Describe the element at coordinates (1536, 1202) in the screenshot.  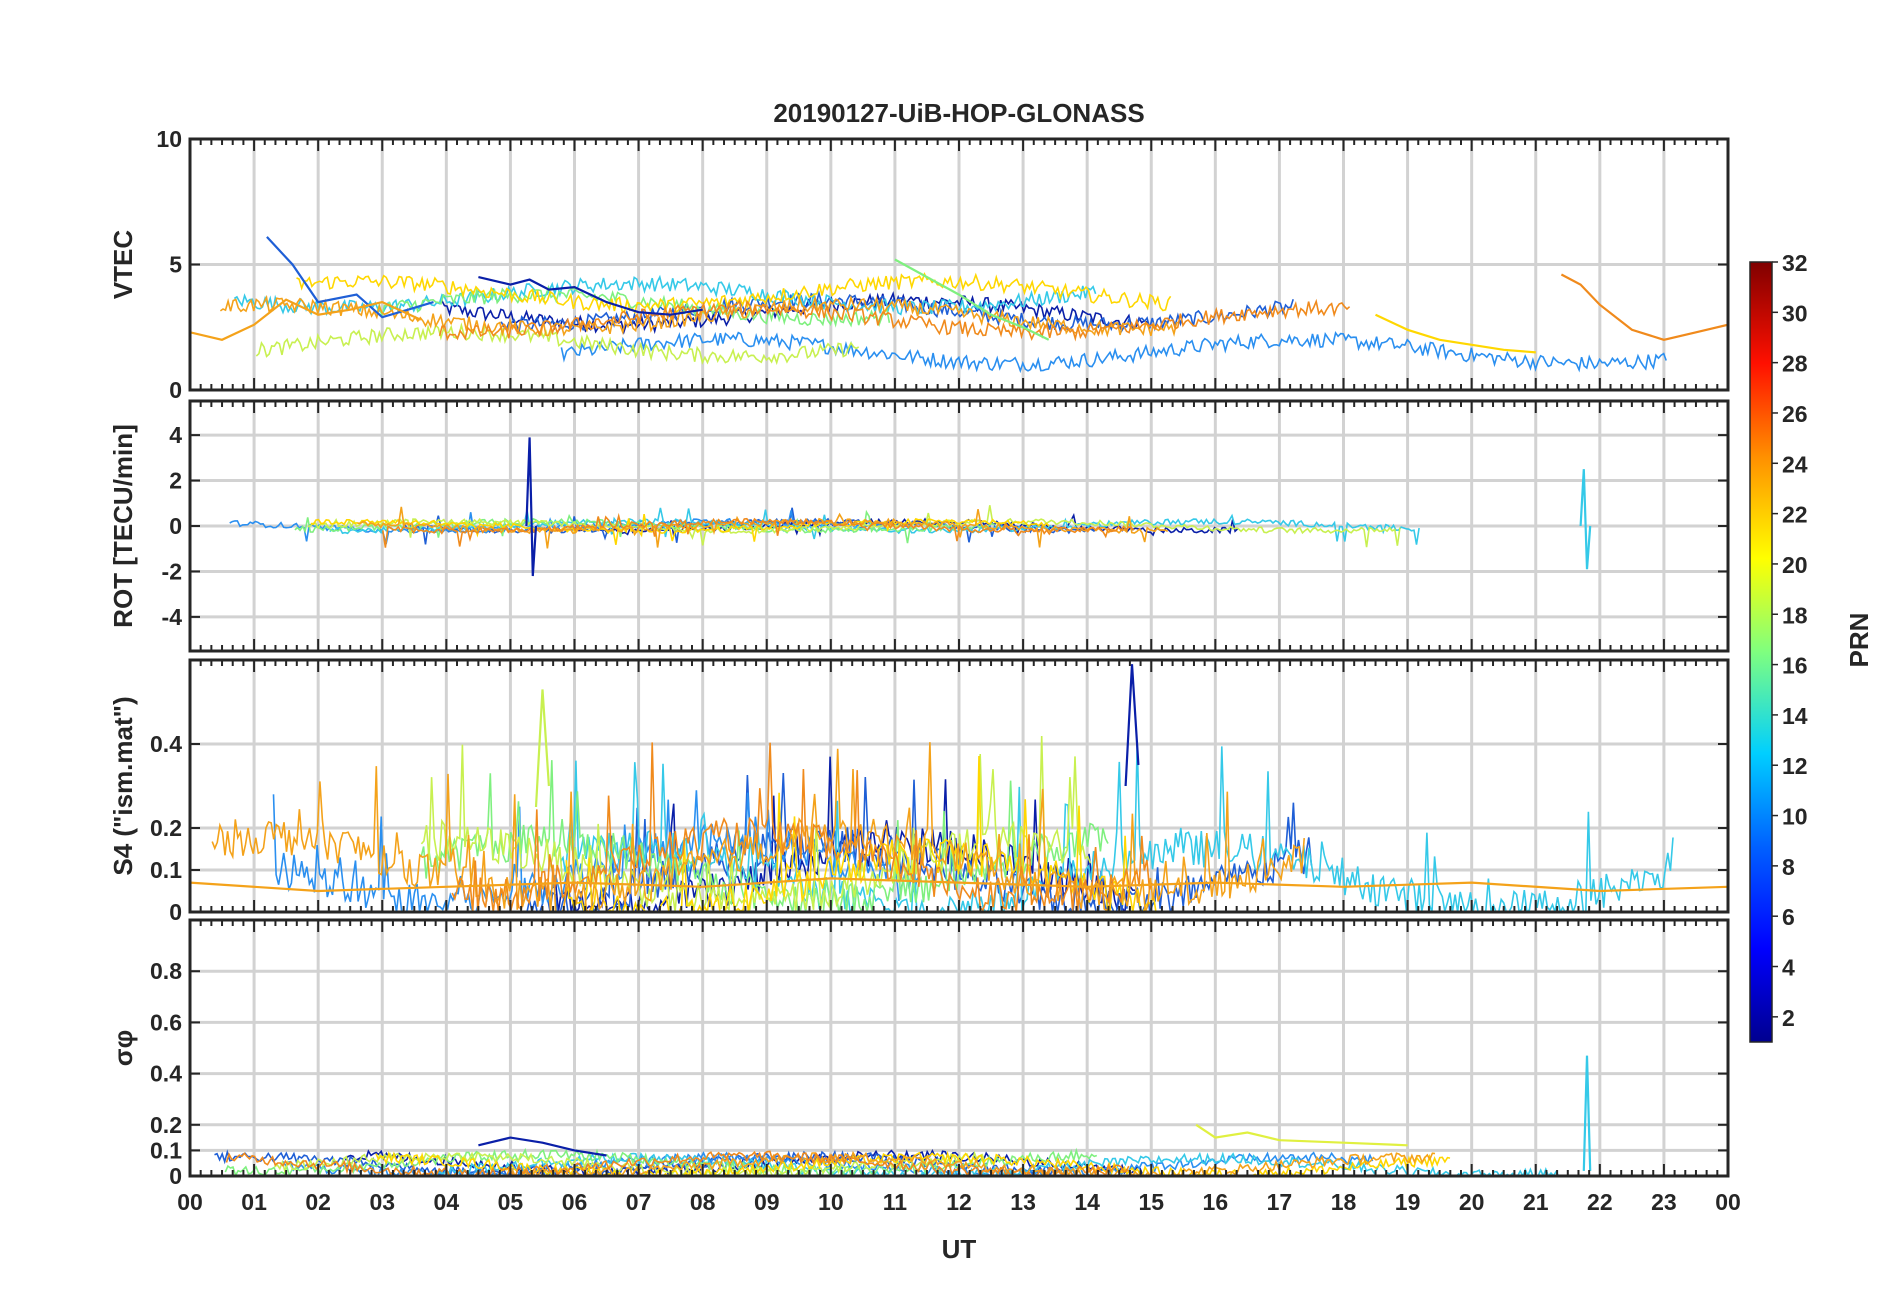
I see `x-tick-label: 21` at that location.